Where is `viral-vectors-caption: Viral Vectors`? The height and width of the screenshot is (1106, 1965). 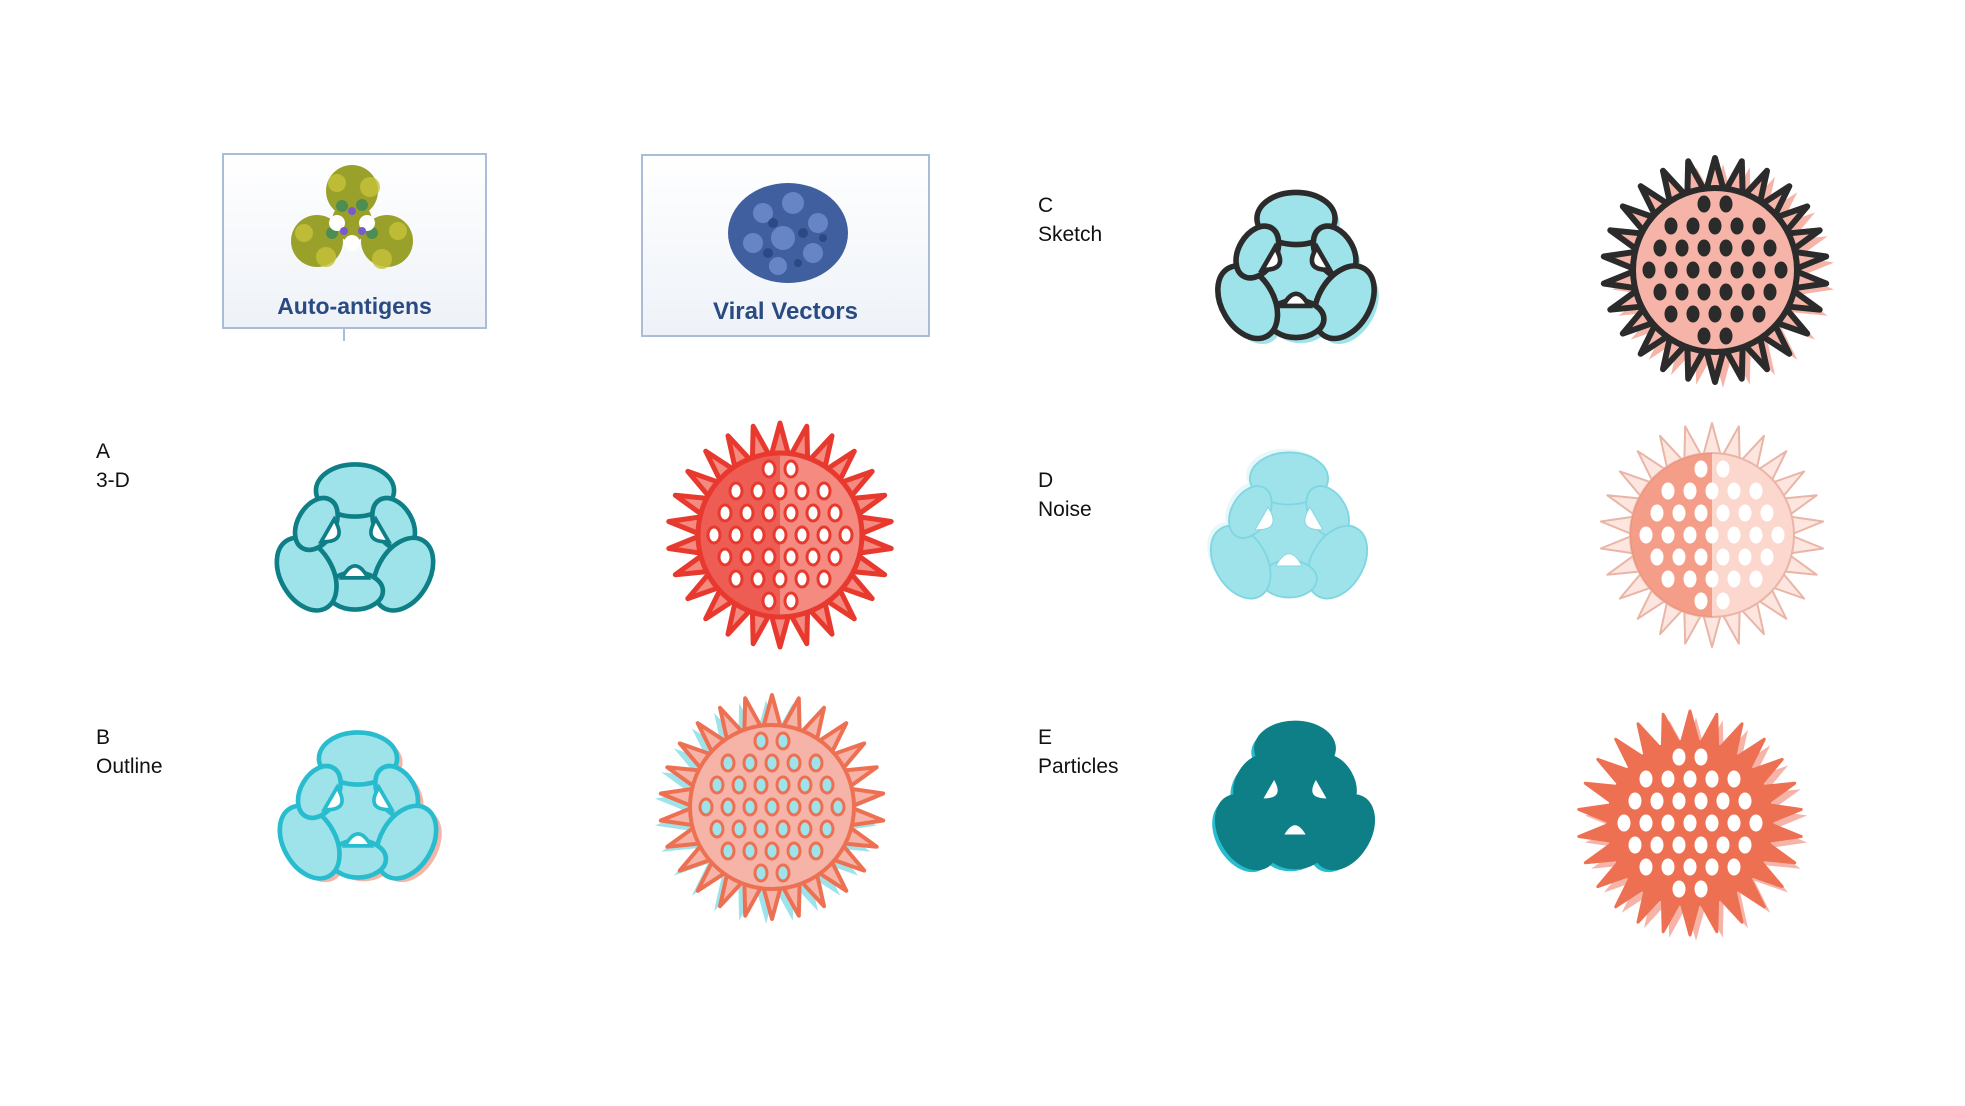
viral-vectors-caption: Viral Vectors is located at coordinates (785, 311).